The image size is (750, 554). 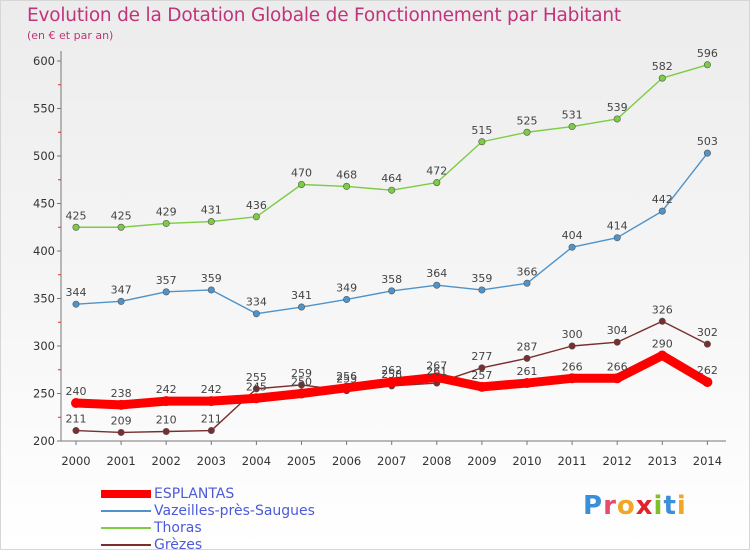 What do you see at coordinates (527, 346) in the screenshot?
I see `data-label: 287` at bounding box center [527, 346].